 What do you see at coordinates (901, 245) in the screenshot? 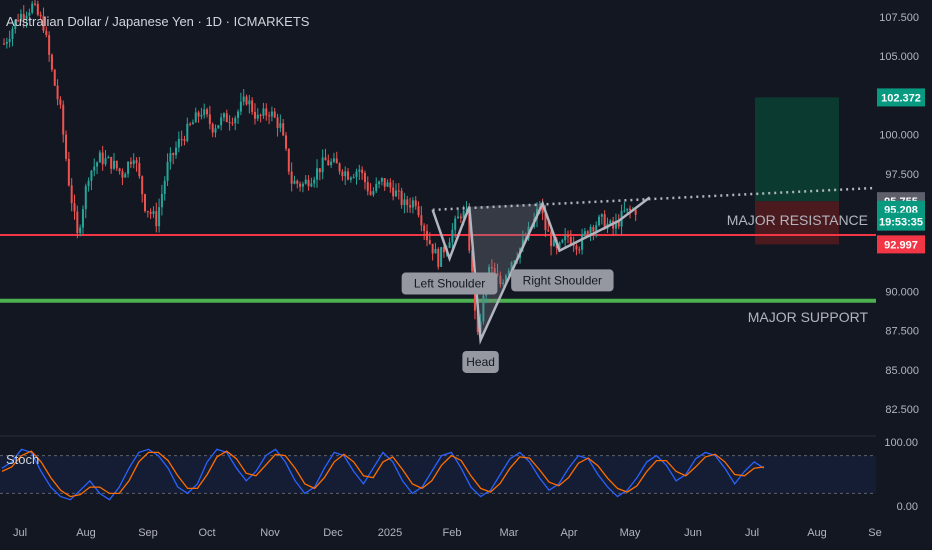
I see `price-tag-label: 92.997` at bounding box center [901, 245].